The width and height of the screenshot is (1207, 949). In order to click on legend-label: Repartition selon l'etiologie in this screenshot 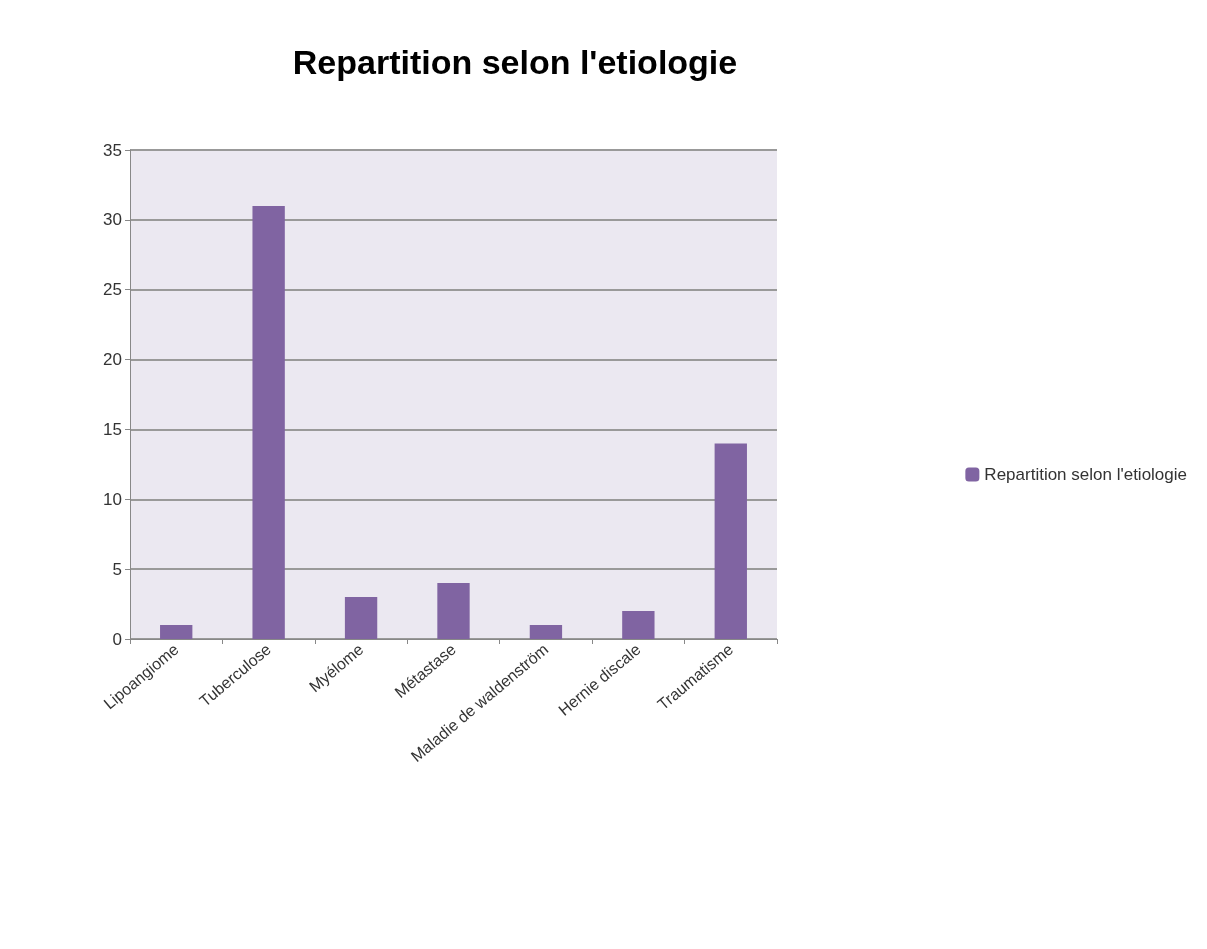, I will do `click(1086, 474)`.